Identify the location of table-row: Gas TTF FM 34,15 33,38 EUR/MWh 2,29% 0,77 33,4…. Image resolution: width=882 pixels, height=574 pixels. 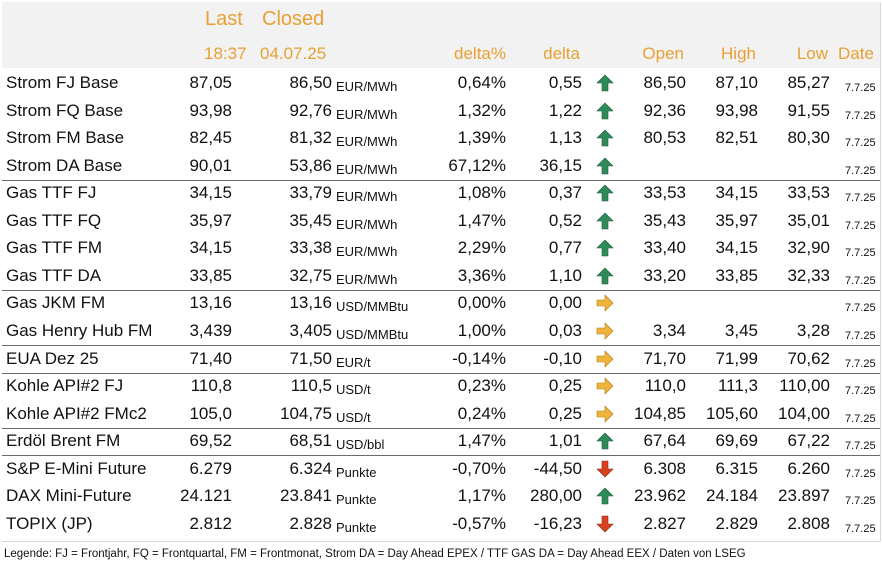
(441, 248).